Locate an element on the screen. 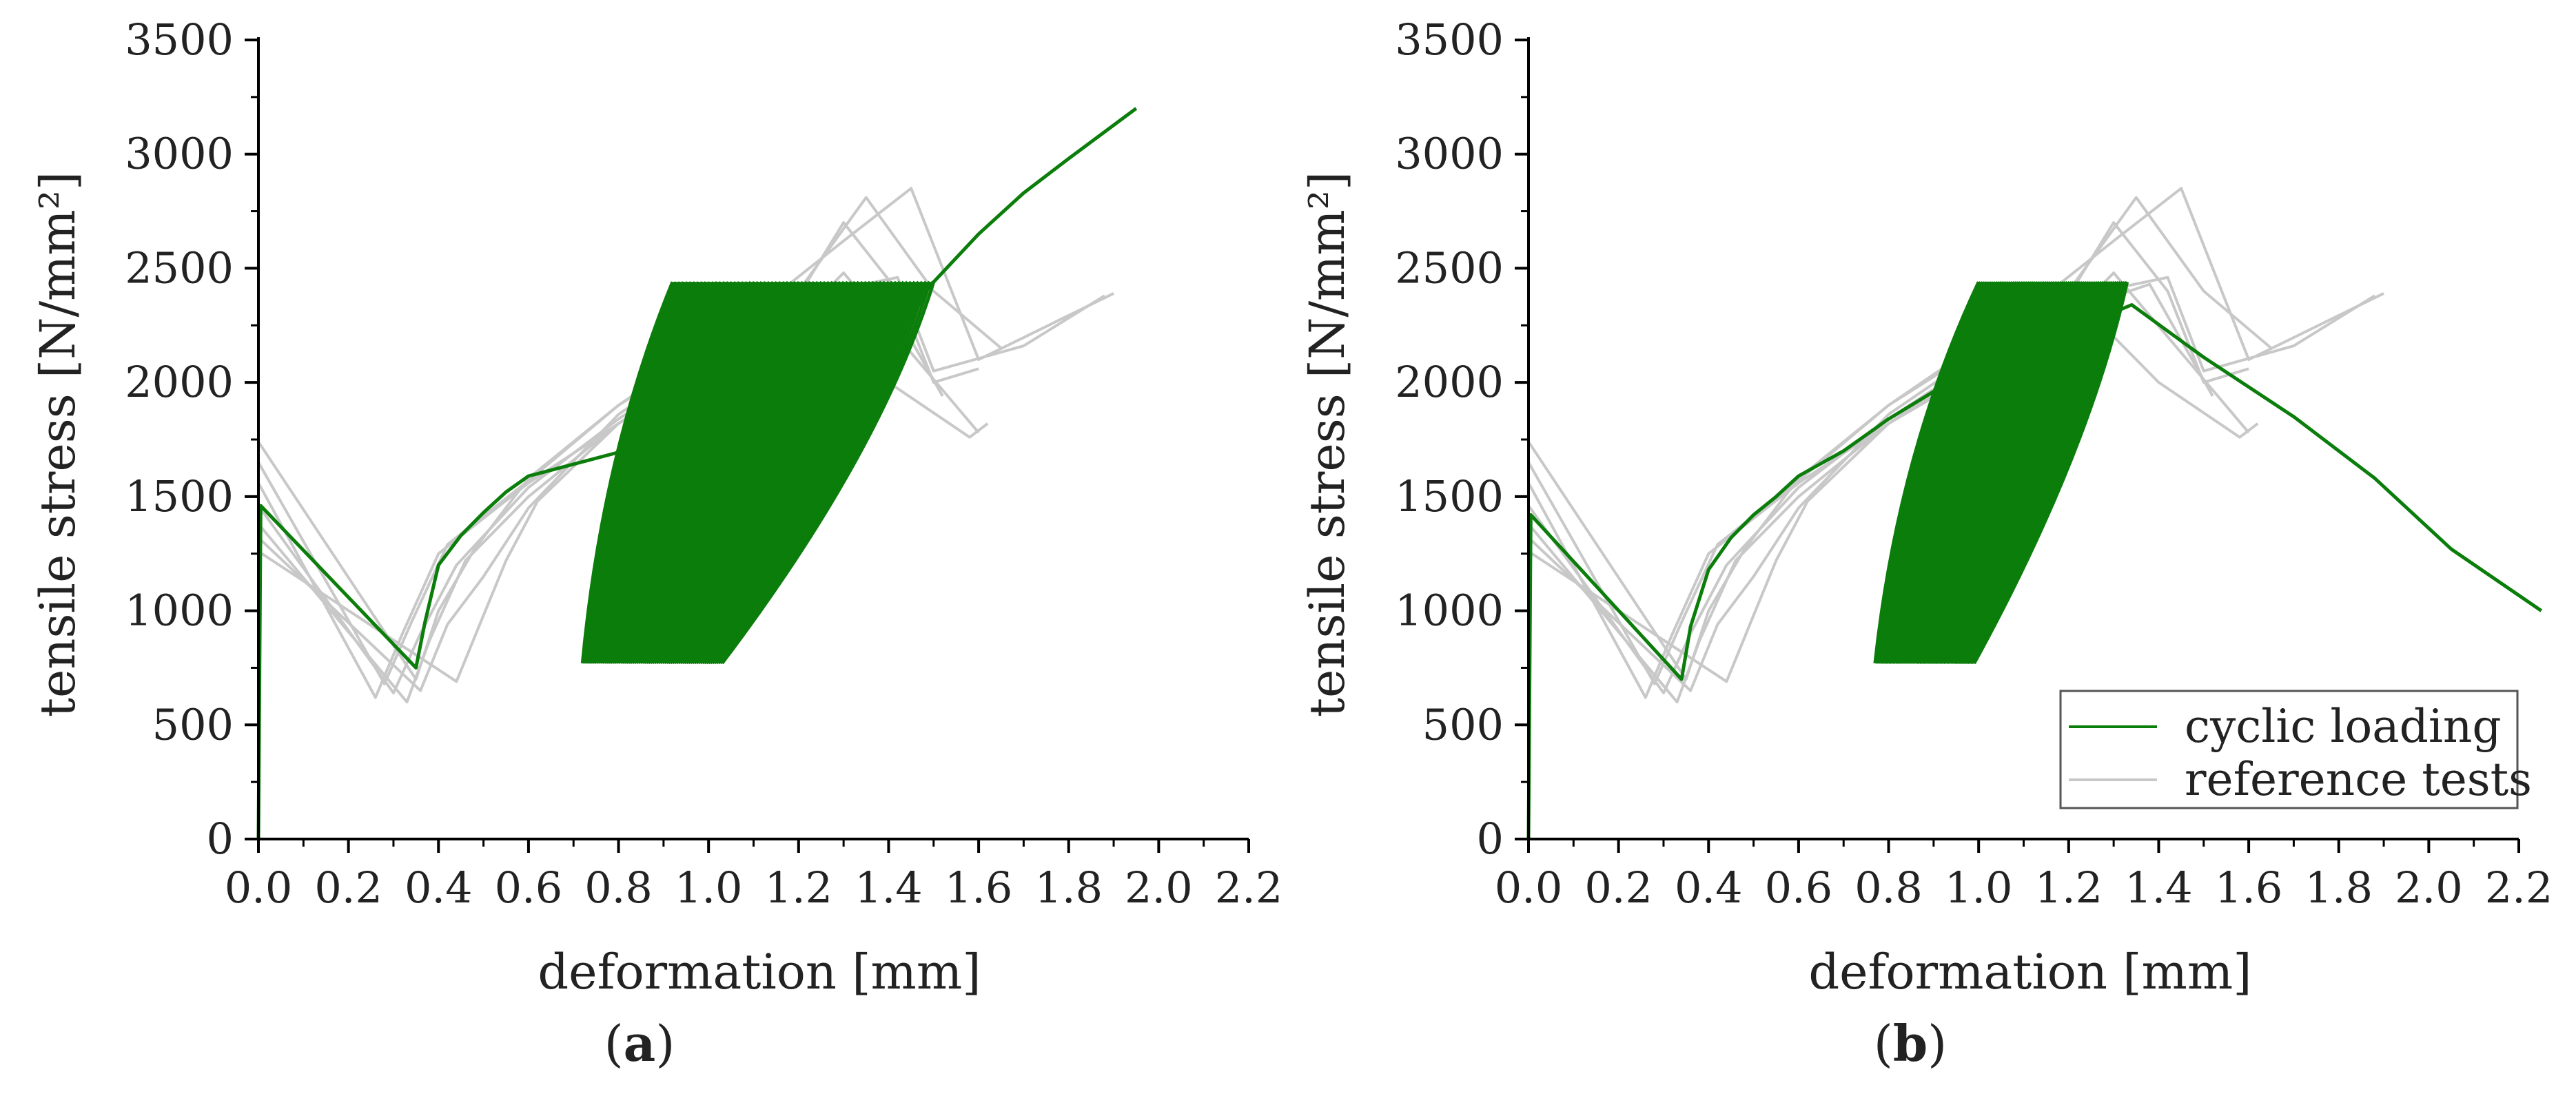  legend-box is located at coordinates (2289, 750).